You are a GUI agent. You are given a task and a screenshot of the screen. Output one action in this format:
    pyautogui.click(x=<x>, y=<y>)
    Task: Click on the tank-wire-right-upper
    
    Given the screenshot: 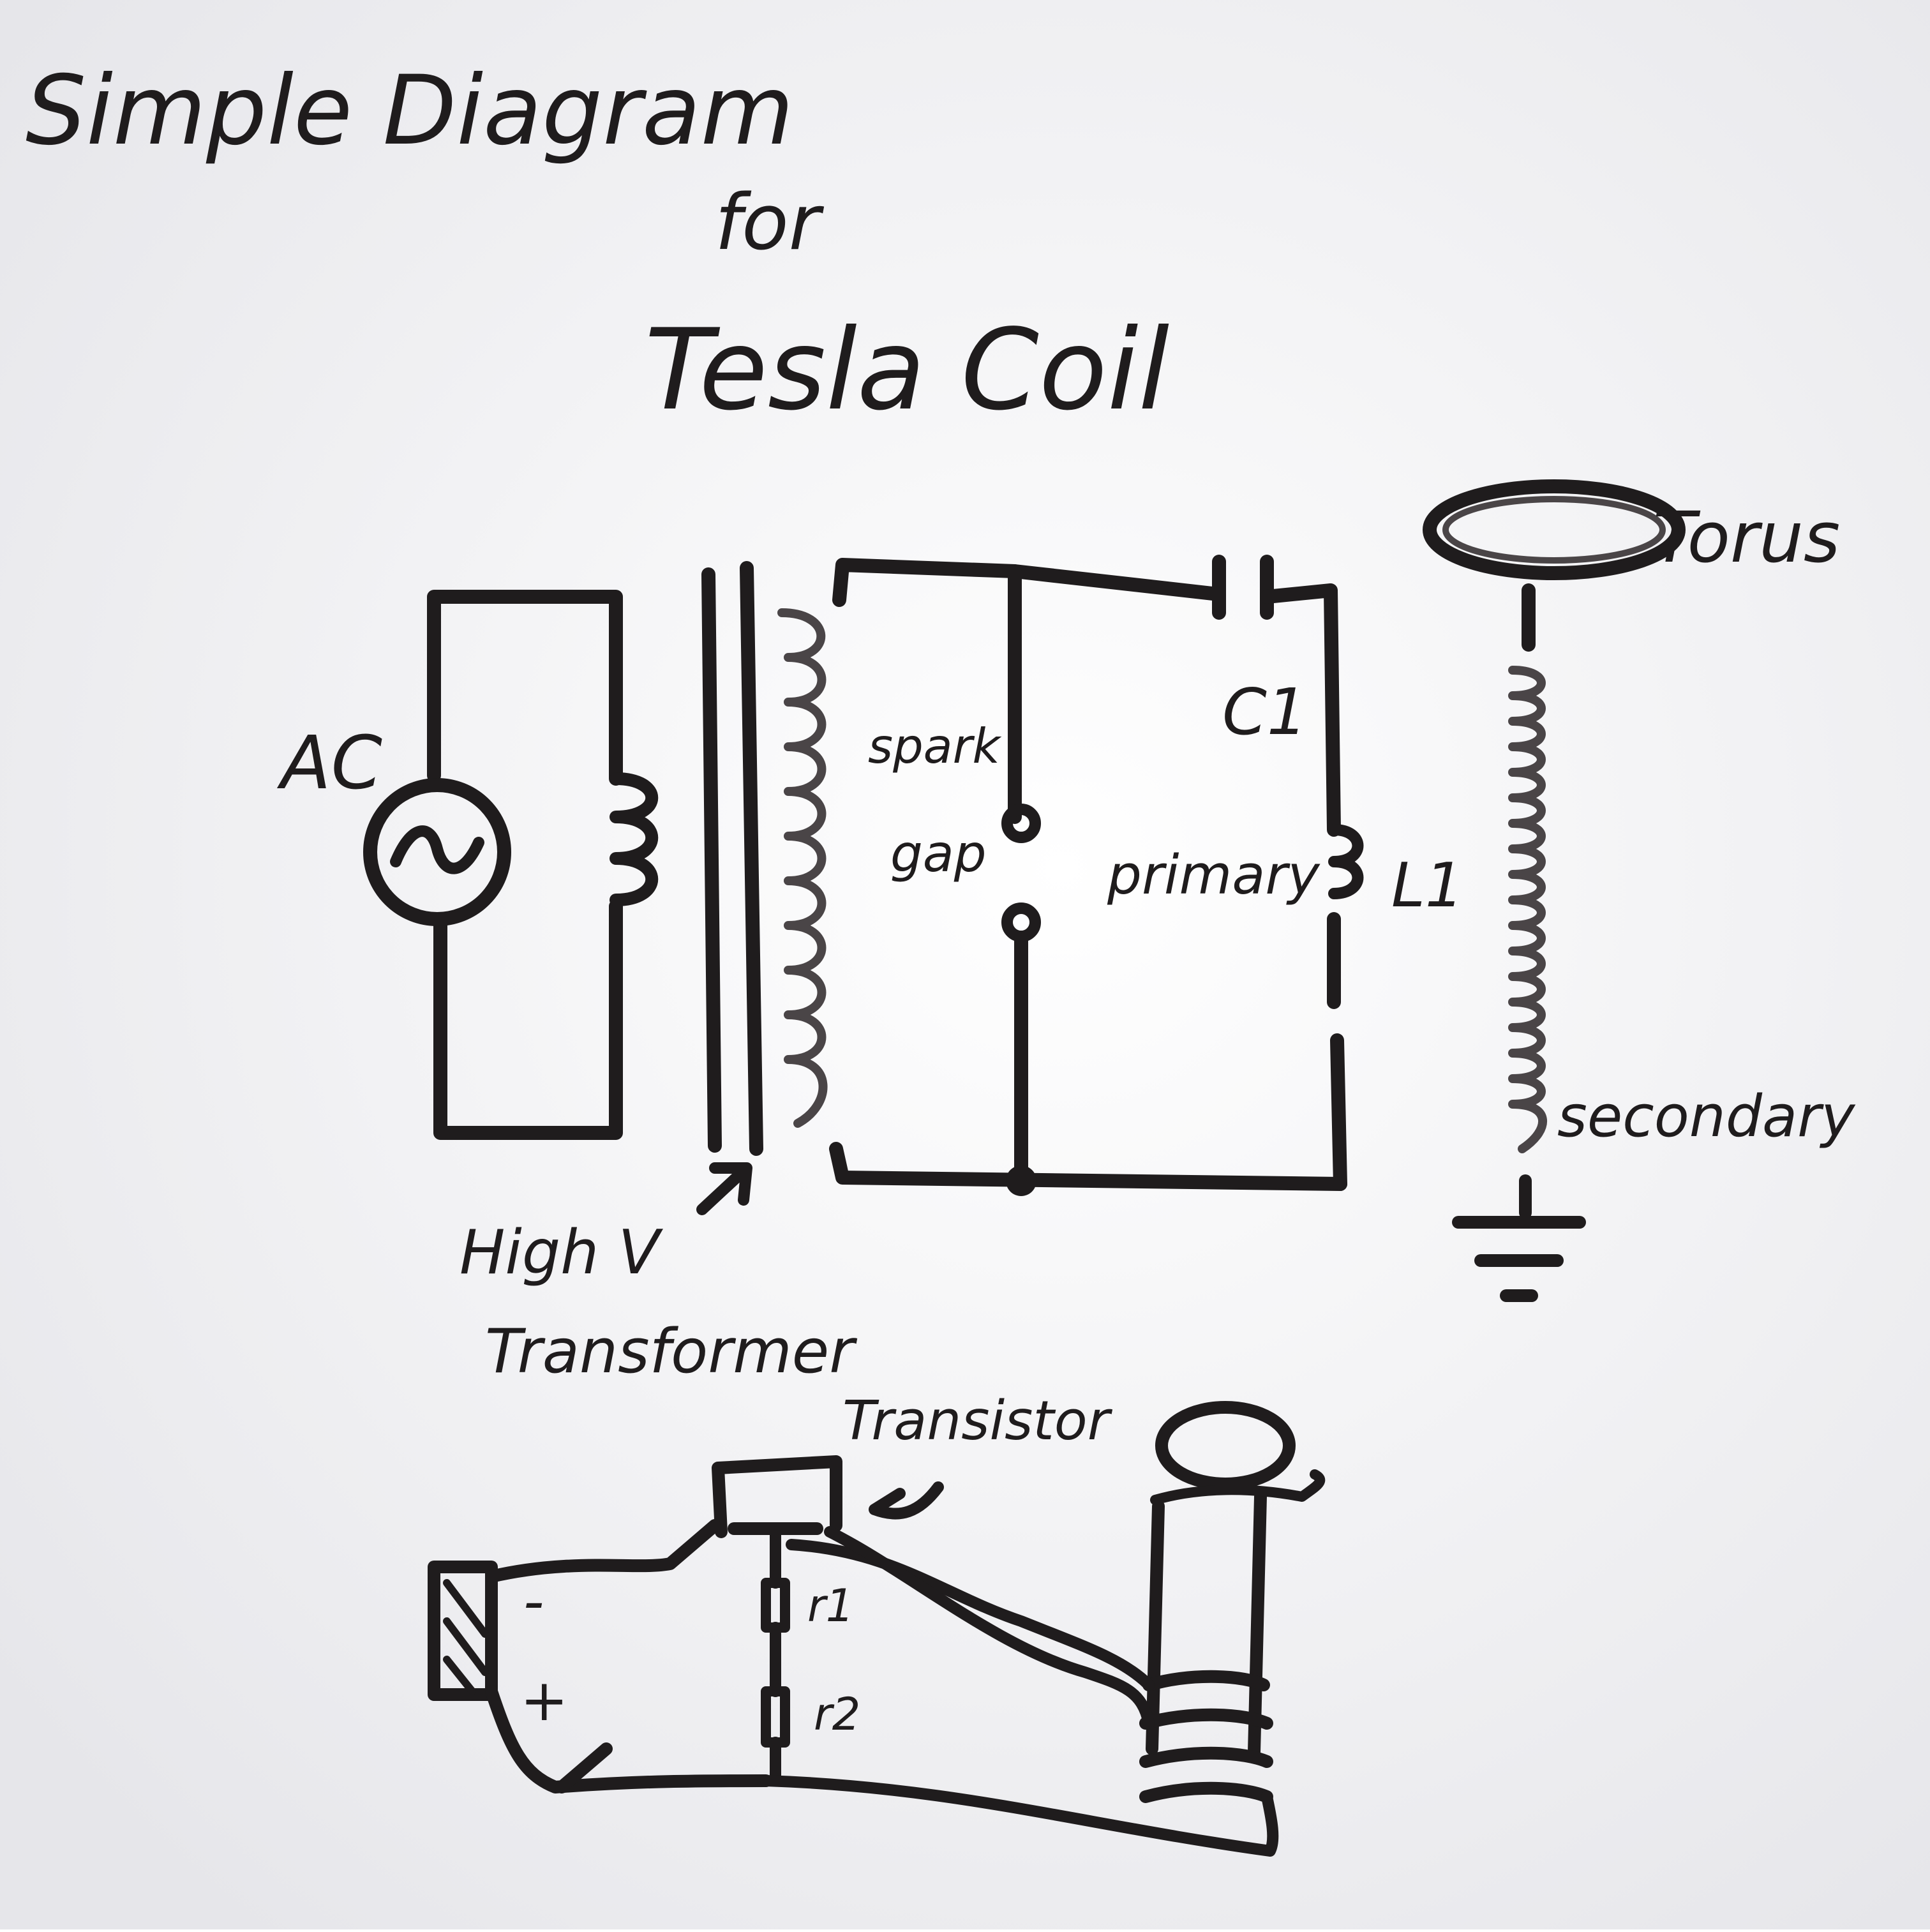 What is the action you would take?
    pyautogui.click(x=1301, y=710)
    